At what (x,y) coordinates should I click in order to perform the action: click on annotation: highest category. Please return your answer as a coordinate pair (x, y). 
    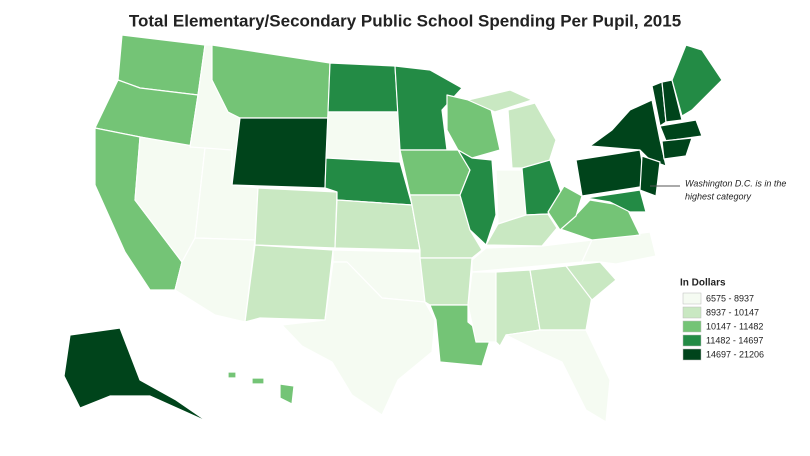
    Looking at the image, I should click on (718, 196).